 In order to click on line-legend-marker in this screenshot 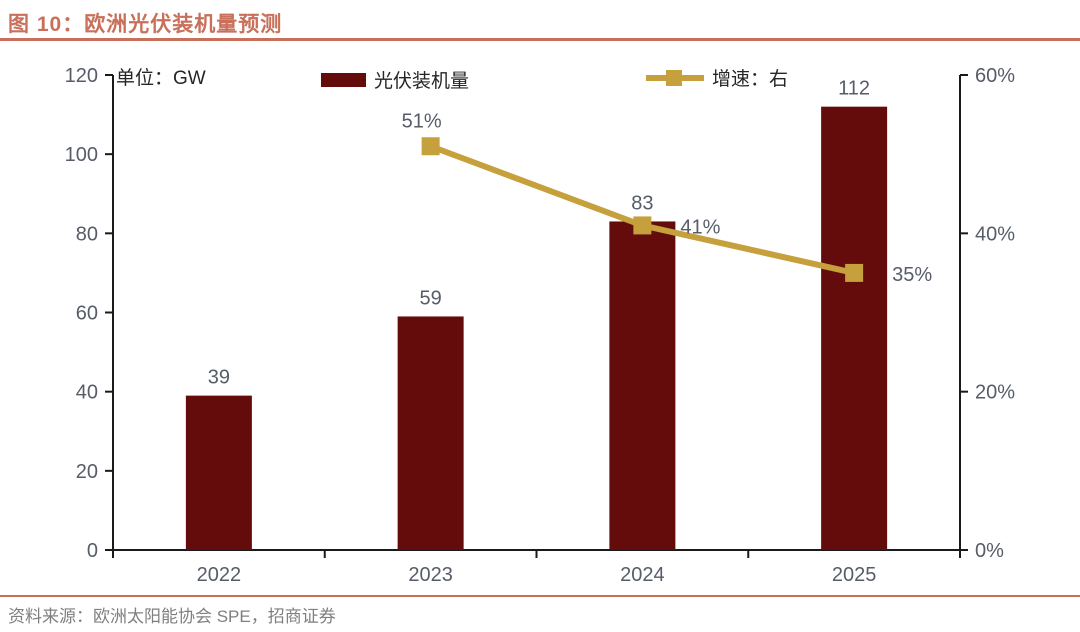, I will do `click(674, 77)`.